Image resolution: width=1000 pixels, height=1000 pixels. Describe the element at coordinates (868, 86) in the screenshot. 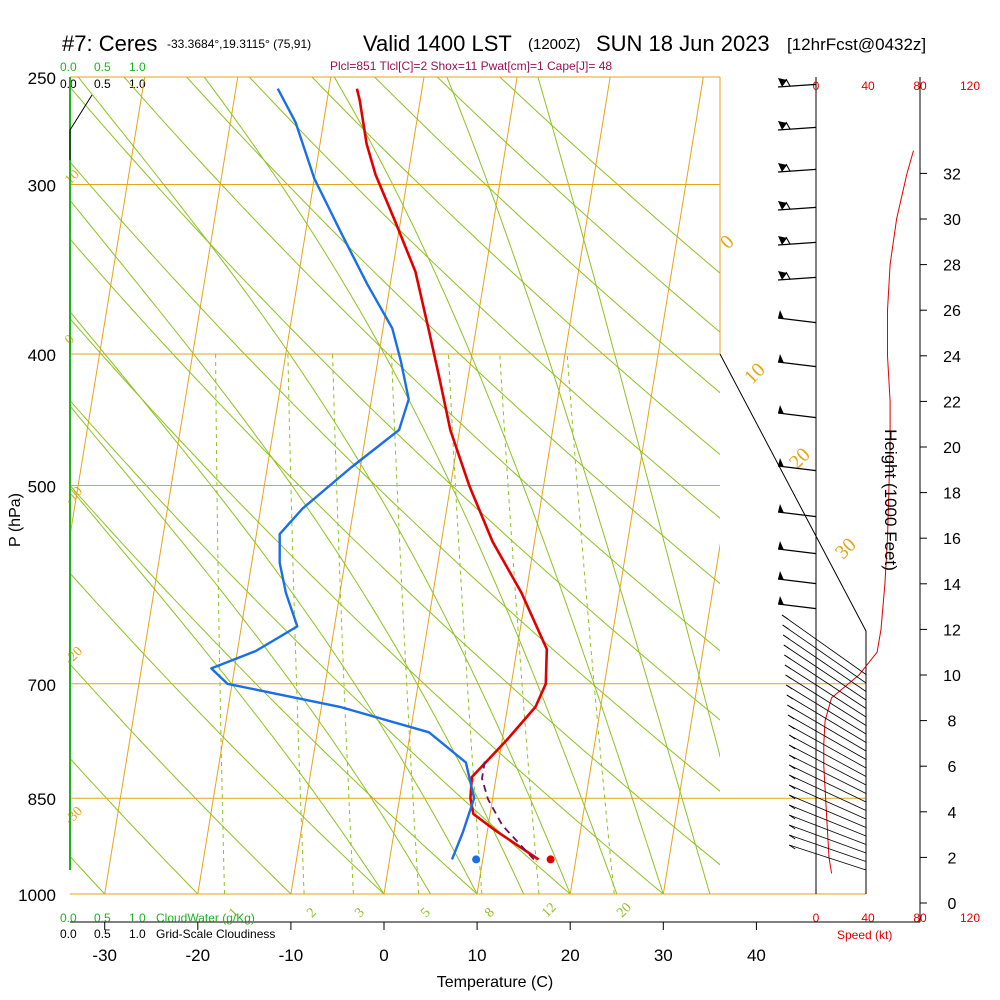

I see `speed-top-tick: 40` at that location.